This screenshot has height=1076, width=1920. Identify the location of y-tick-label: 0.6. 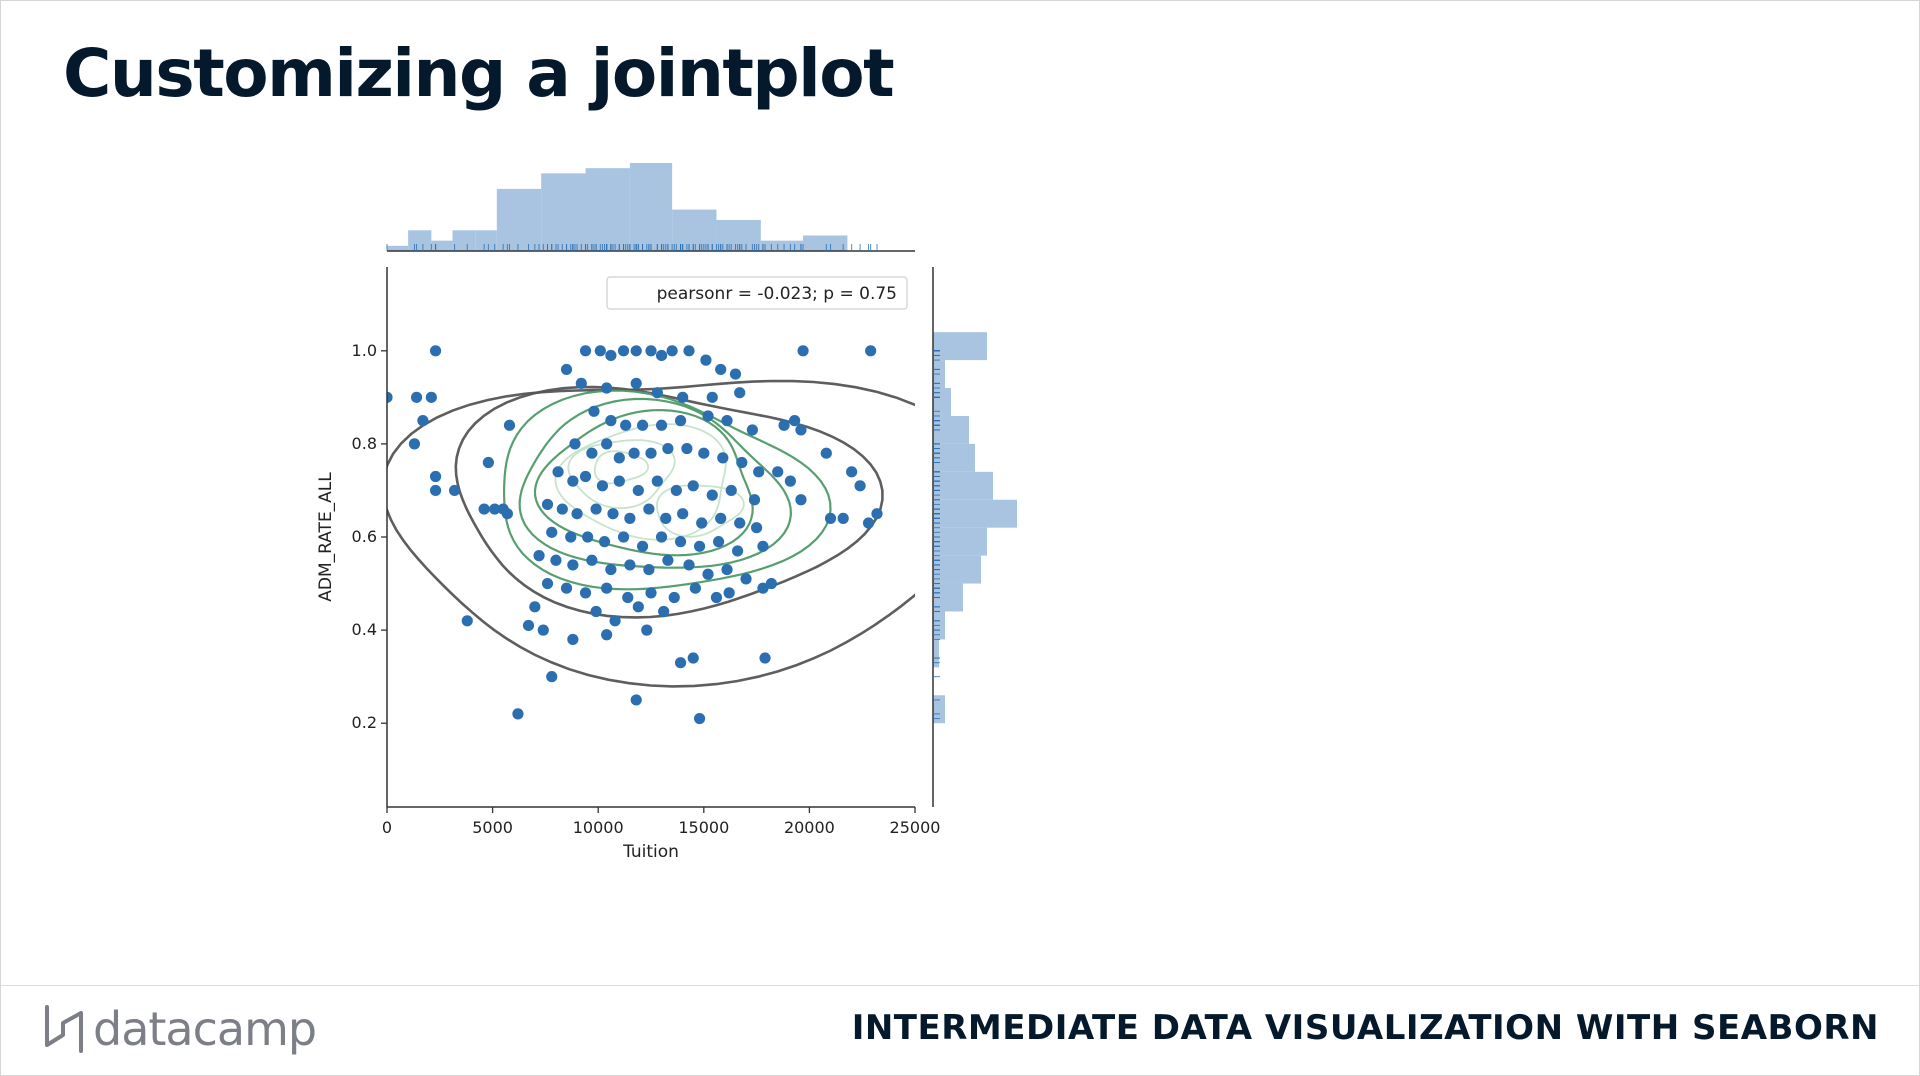
(364, 536).